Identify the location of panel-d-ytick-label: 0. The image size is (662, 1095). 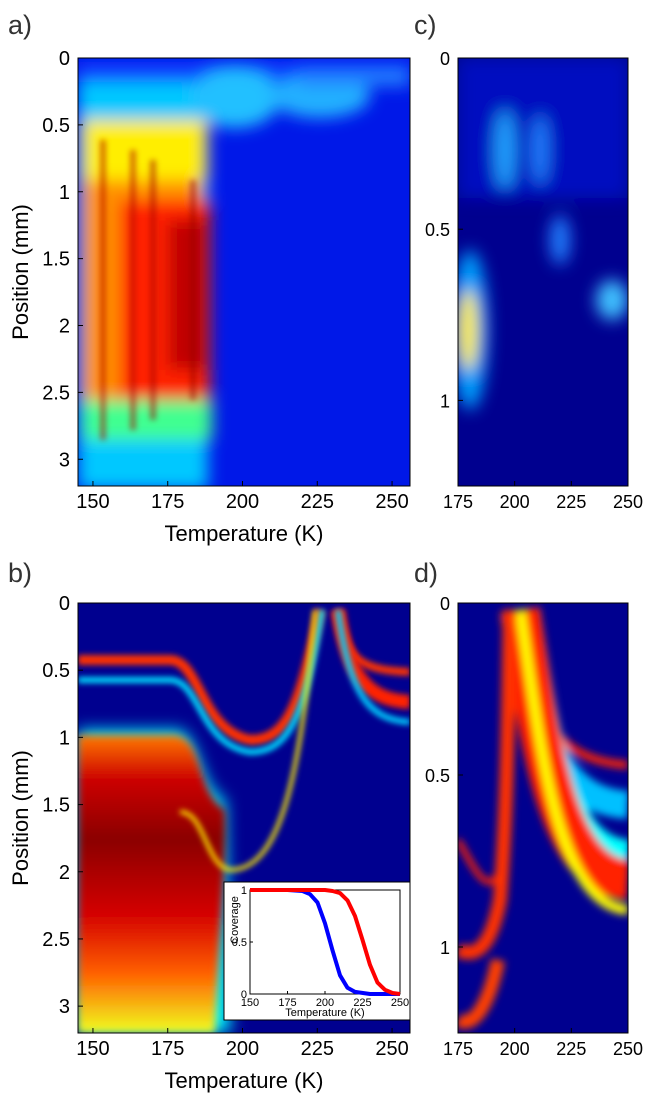
(445, 604).